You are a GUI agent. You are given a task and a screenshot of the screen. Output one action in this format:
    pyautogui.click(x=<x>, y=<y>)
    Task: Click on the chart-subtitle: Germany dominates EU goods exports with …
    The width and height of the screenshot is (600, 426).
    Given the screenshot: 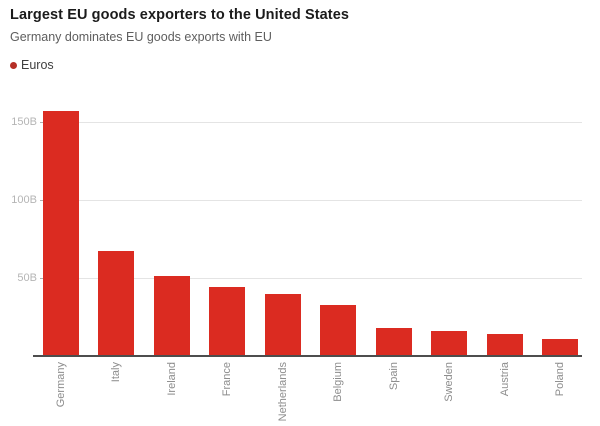 What is the action you would take?
    pyautogui.click(x=141, y=37)
    